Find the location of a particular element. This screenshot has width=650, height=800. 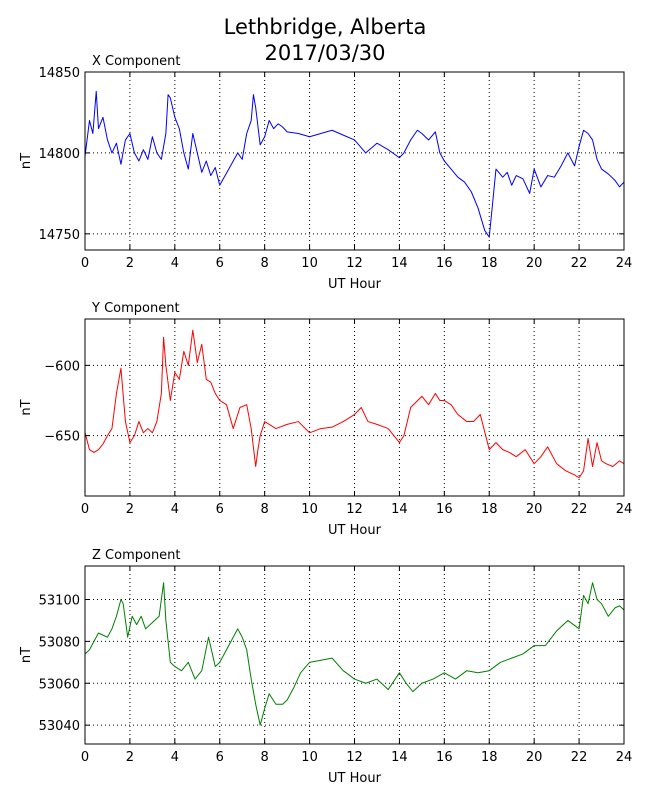

y-tick-label: 53060 is located at coordinates (59, 684).